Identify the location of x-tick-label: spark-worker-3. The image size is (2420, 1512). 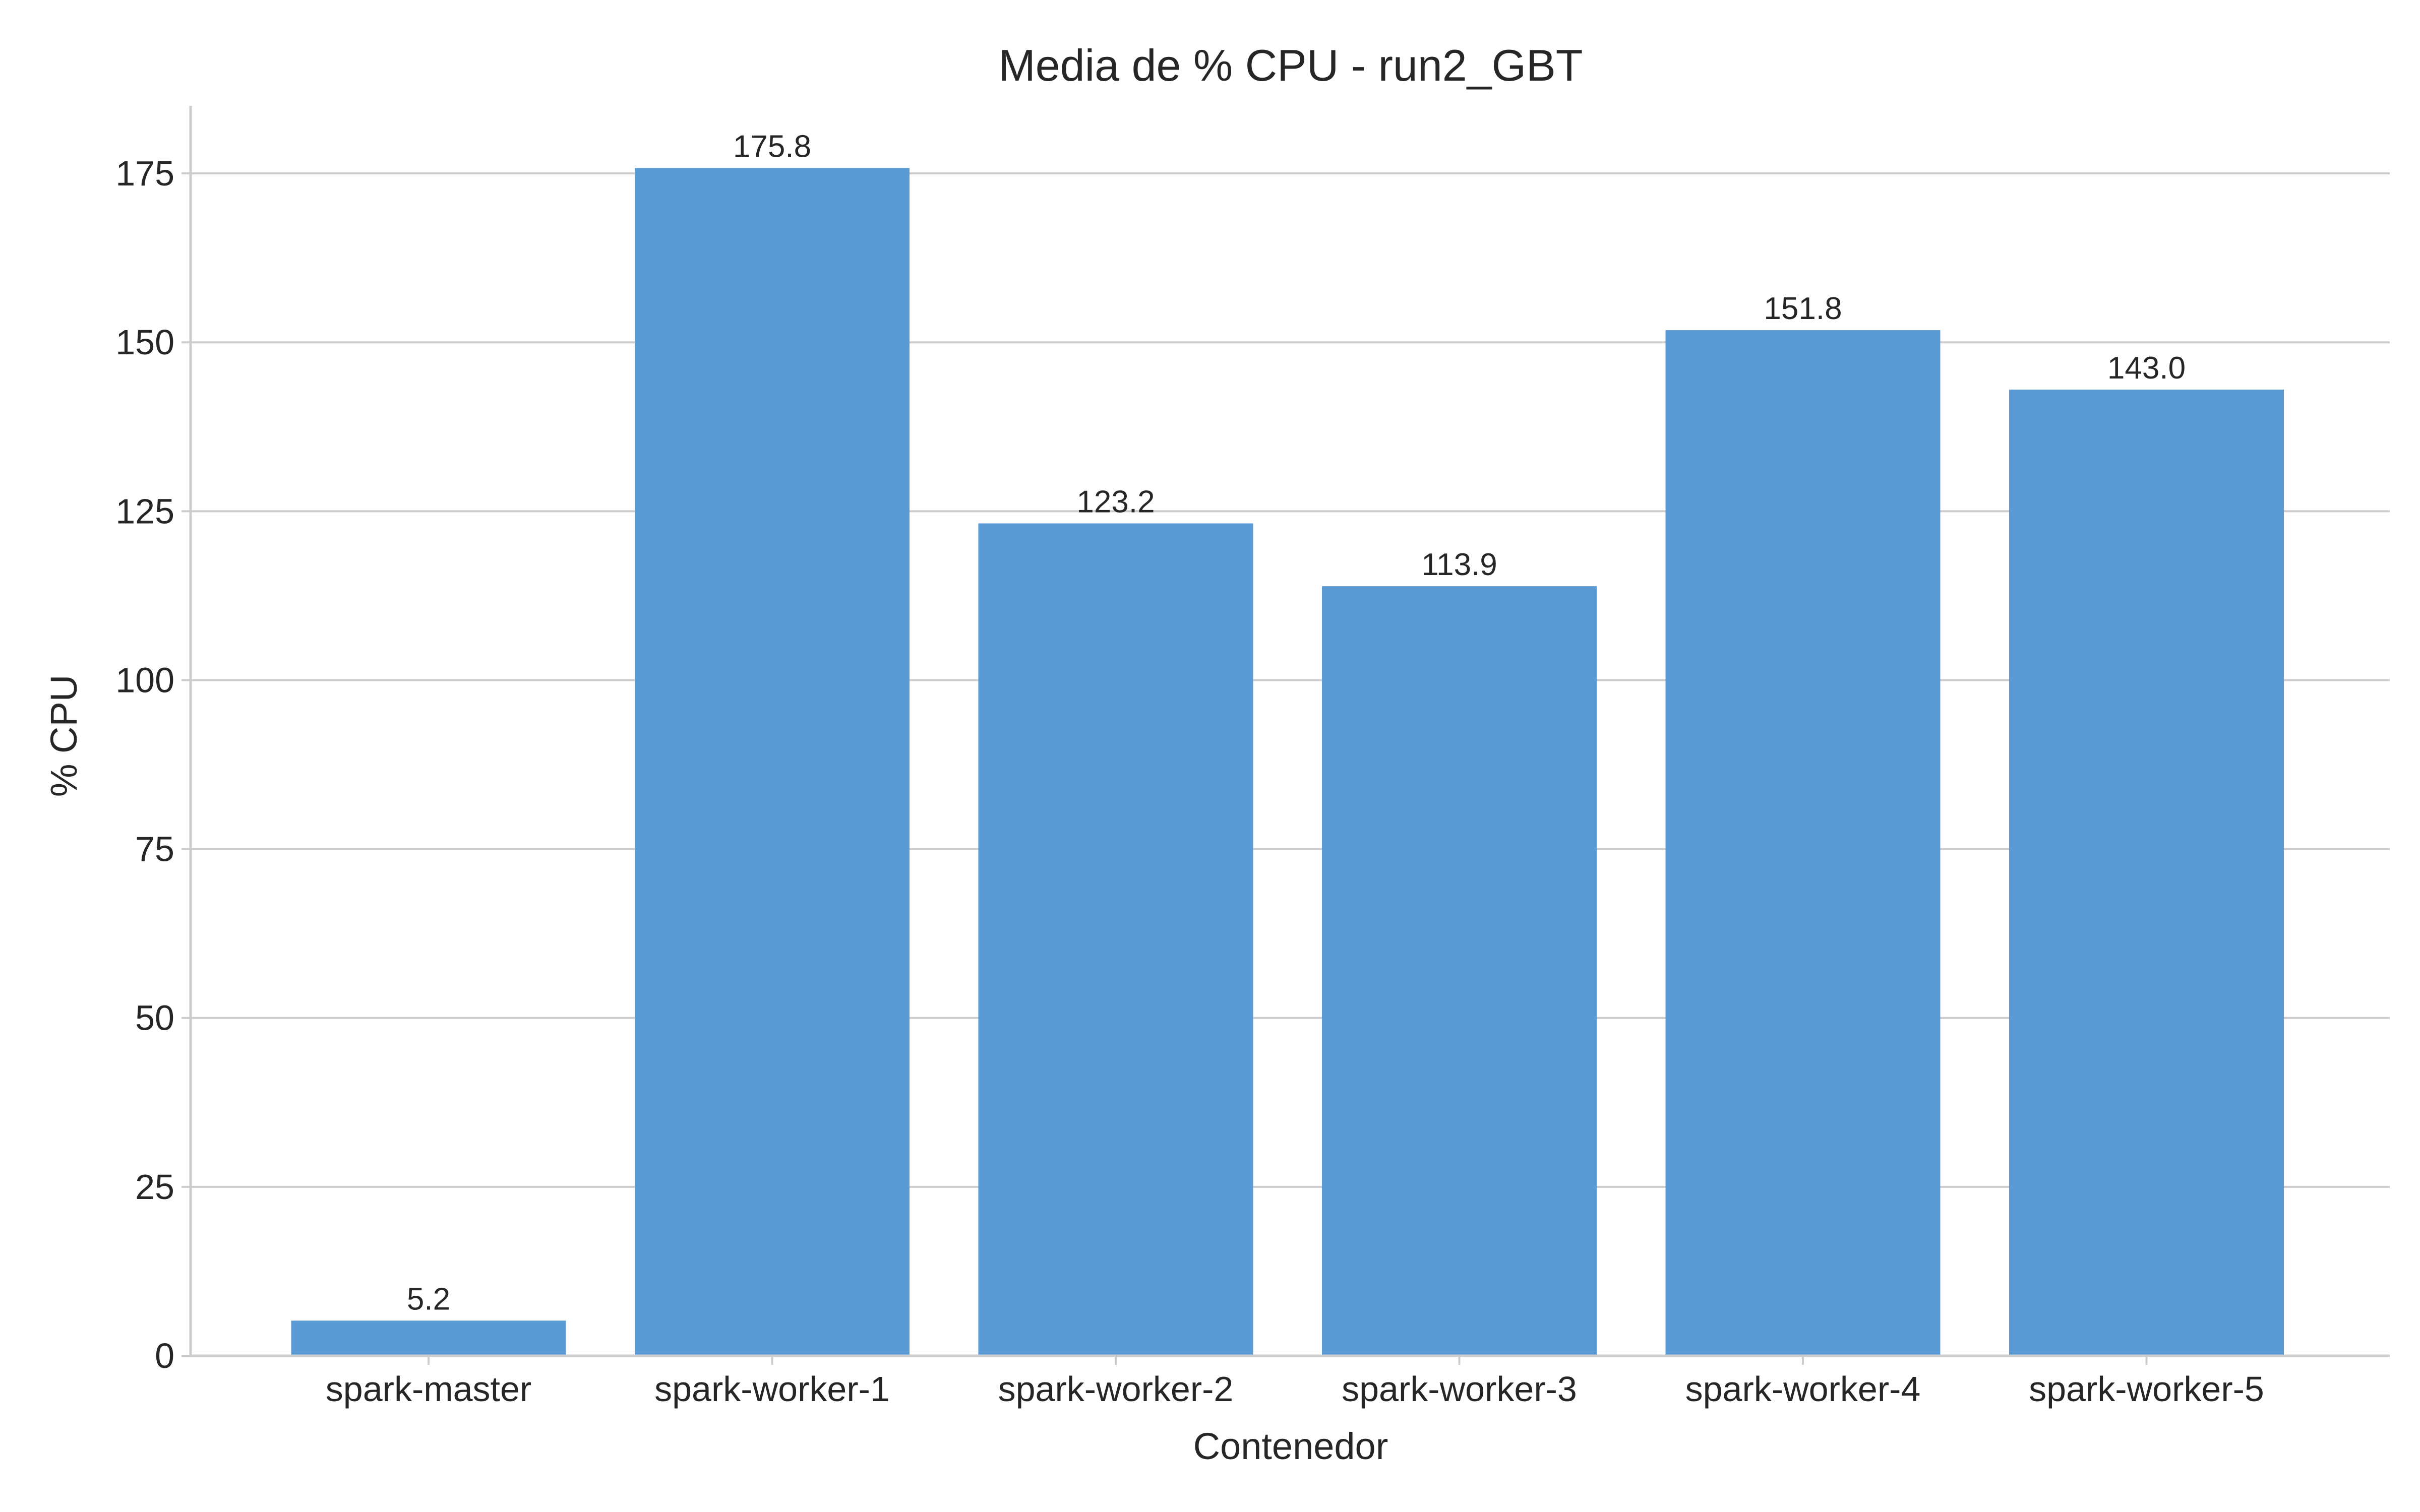
(1459, 1389).